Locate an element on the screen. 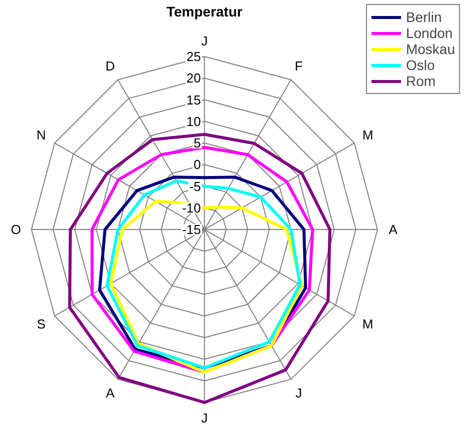 This screenshot has width=464, height=430. y-tick-label: 5 is located at coordinates (197, 143).